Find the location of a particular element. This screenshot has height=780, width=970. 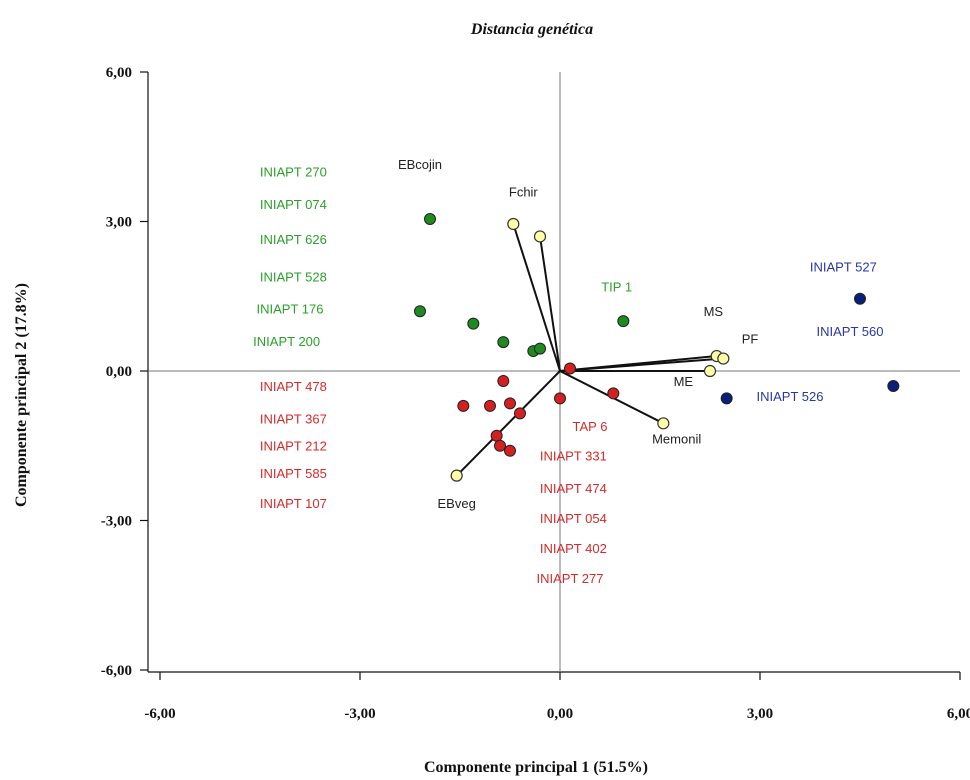

vector-label: Memonil is located at coordinates (676, 438).